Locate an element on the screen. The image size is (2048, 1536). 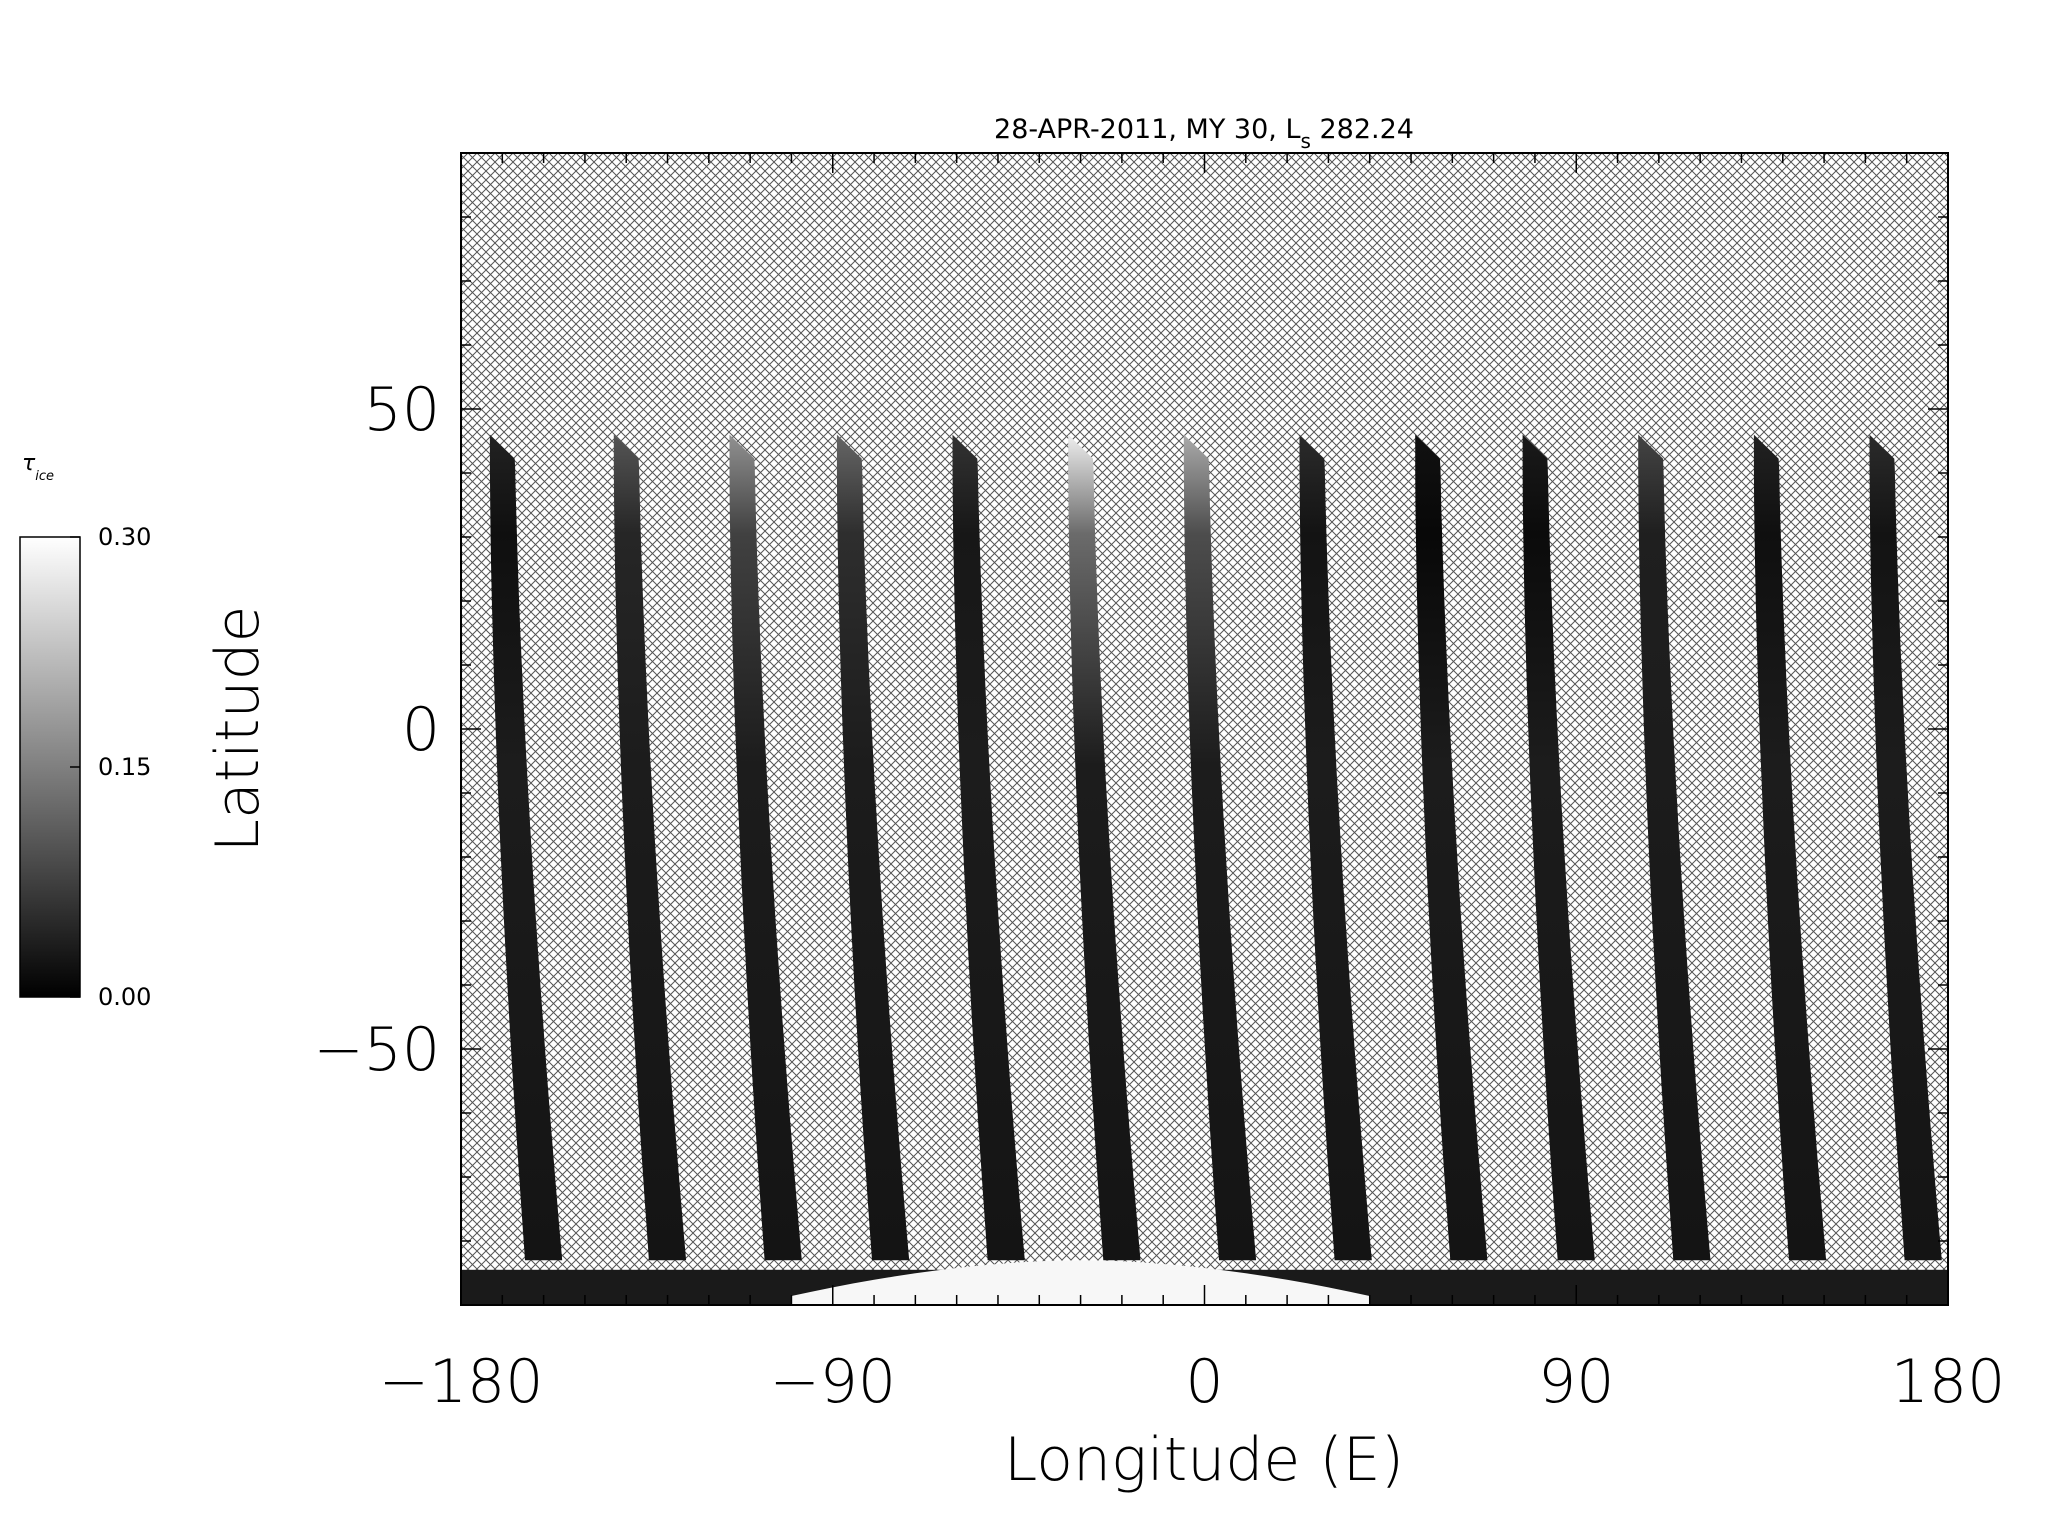
x-axis-label: Longitude (E) is located at coordinates (1204, 1460).